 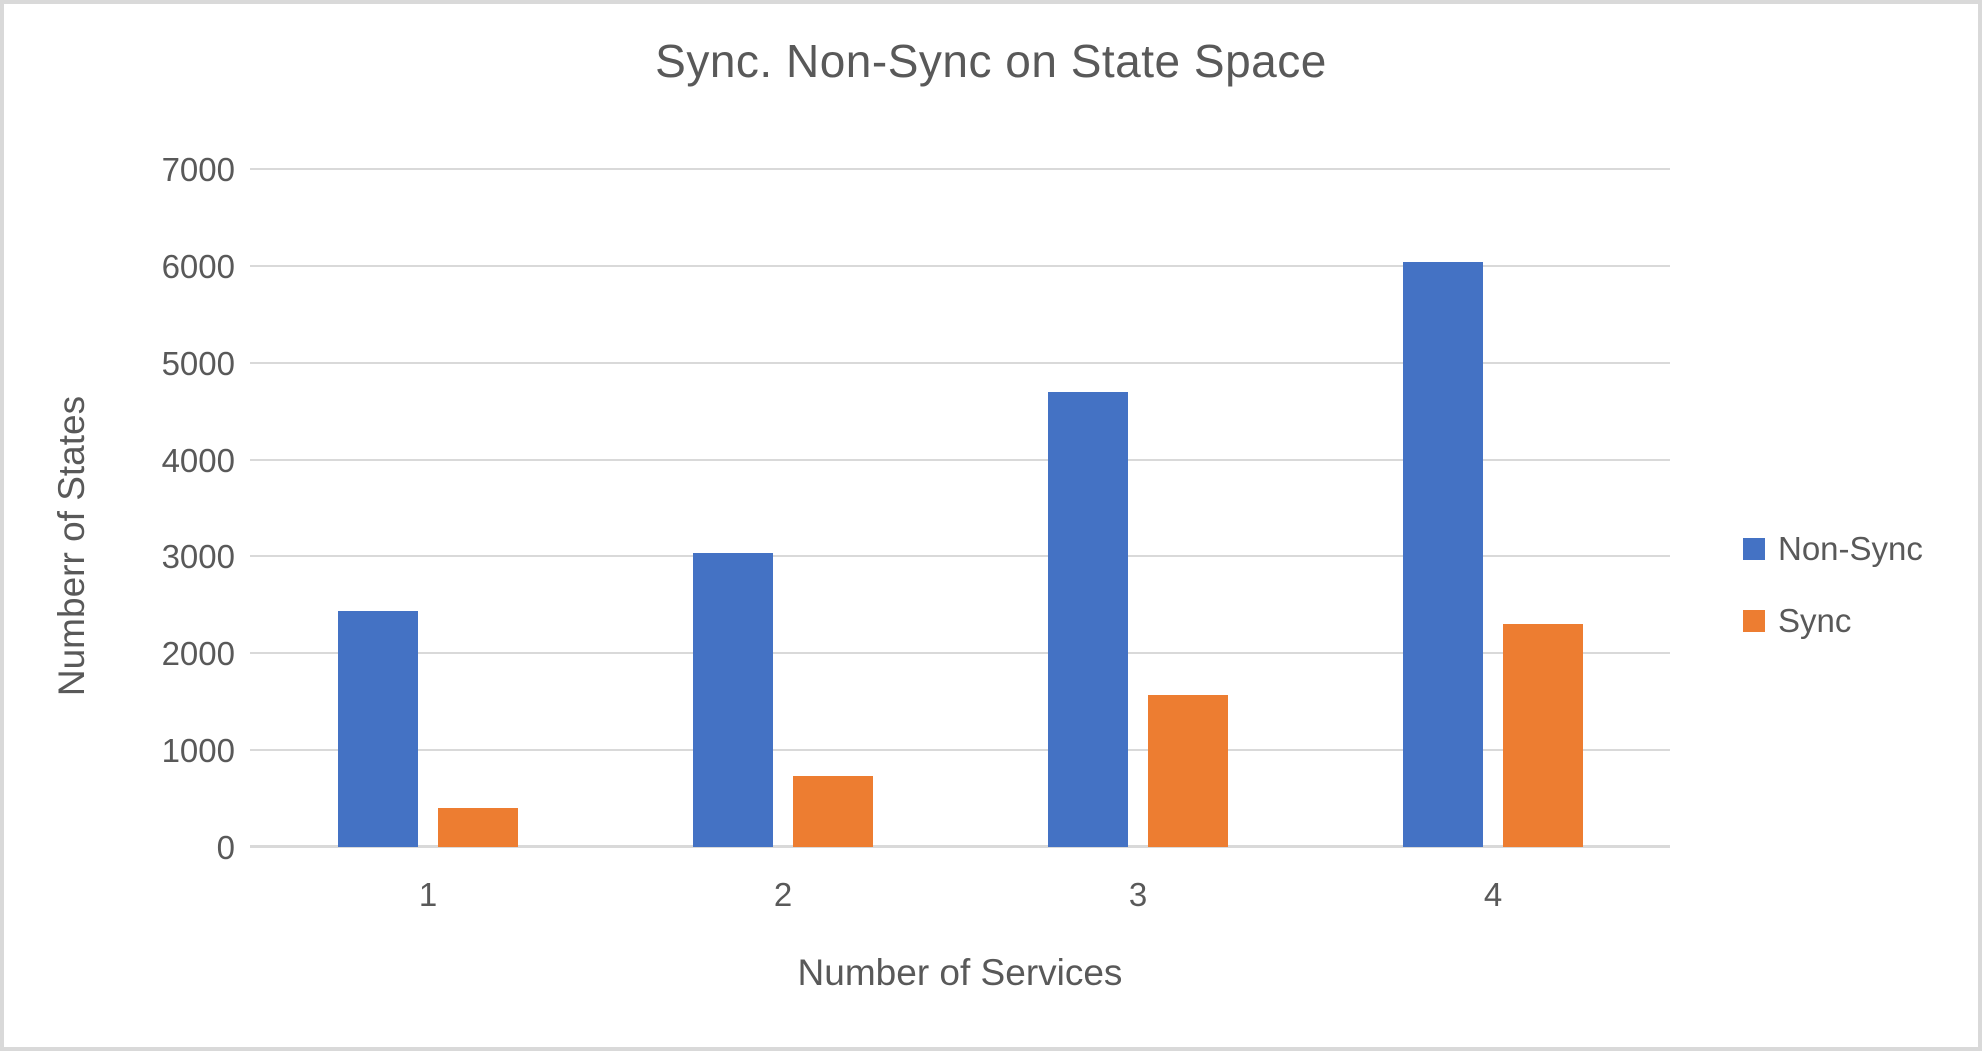 What do you see at coordinates (428, 894) in the screenshot?
I see `x-category-label-1: 1` at bounding box center [428, 894].